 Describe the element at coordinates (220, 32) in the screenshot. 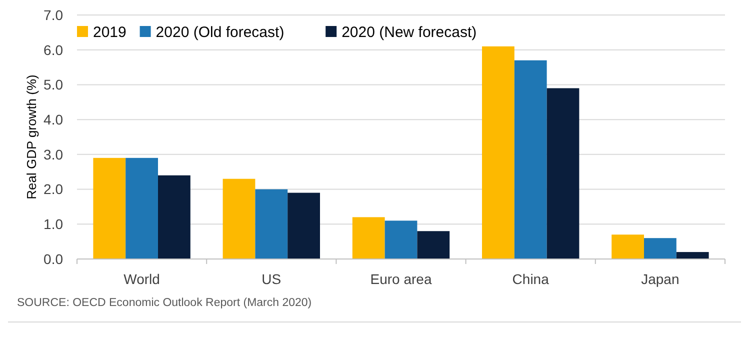

I see `legend-label: 2020 (Old forecast)` at that location.